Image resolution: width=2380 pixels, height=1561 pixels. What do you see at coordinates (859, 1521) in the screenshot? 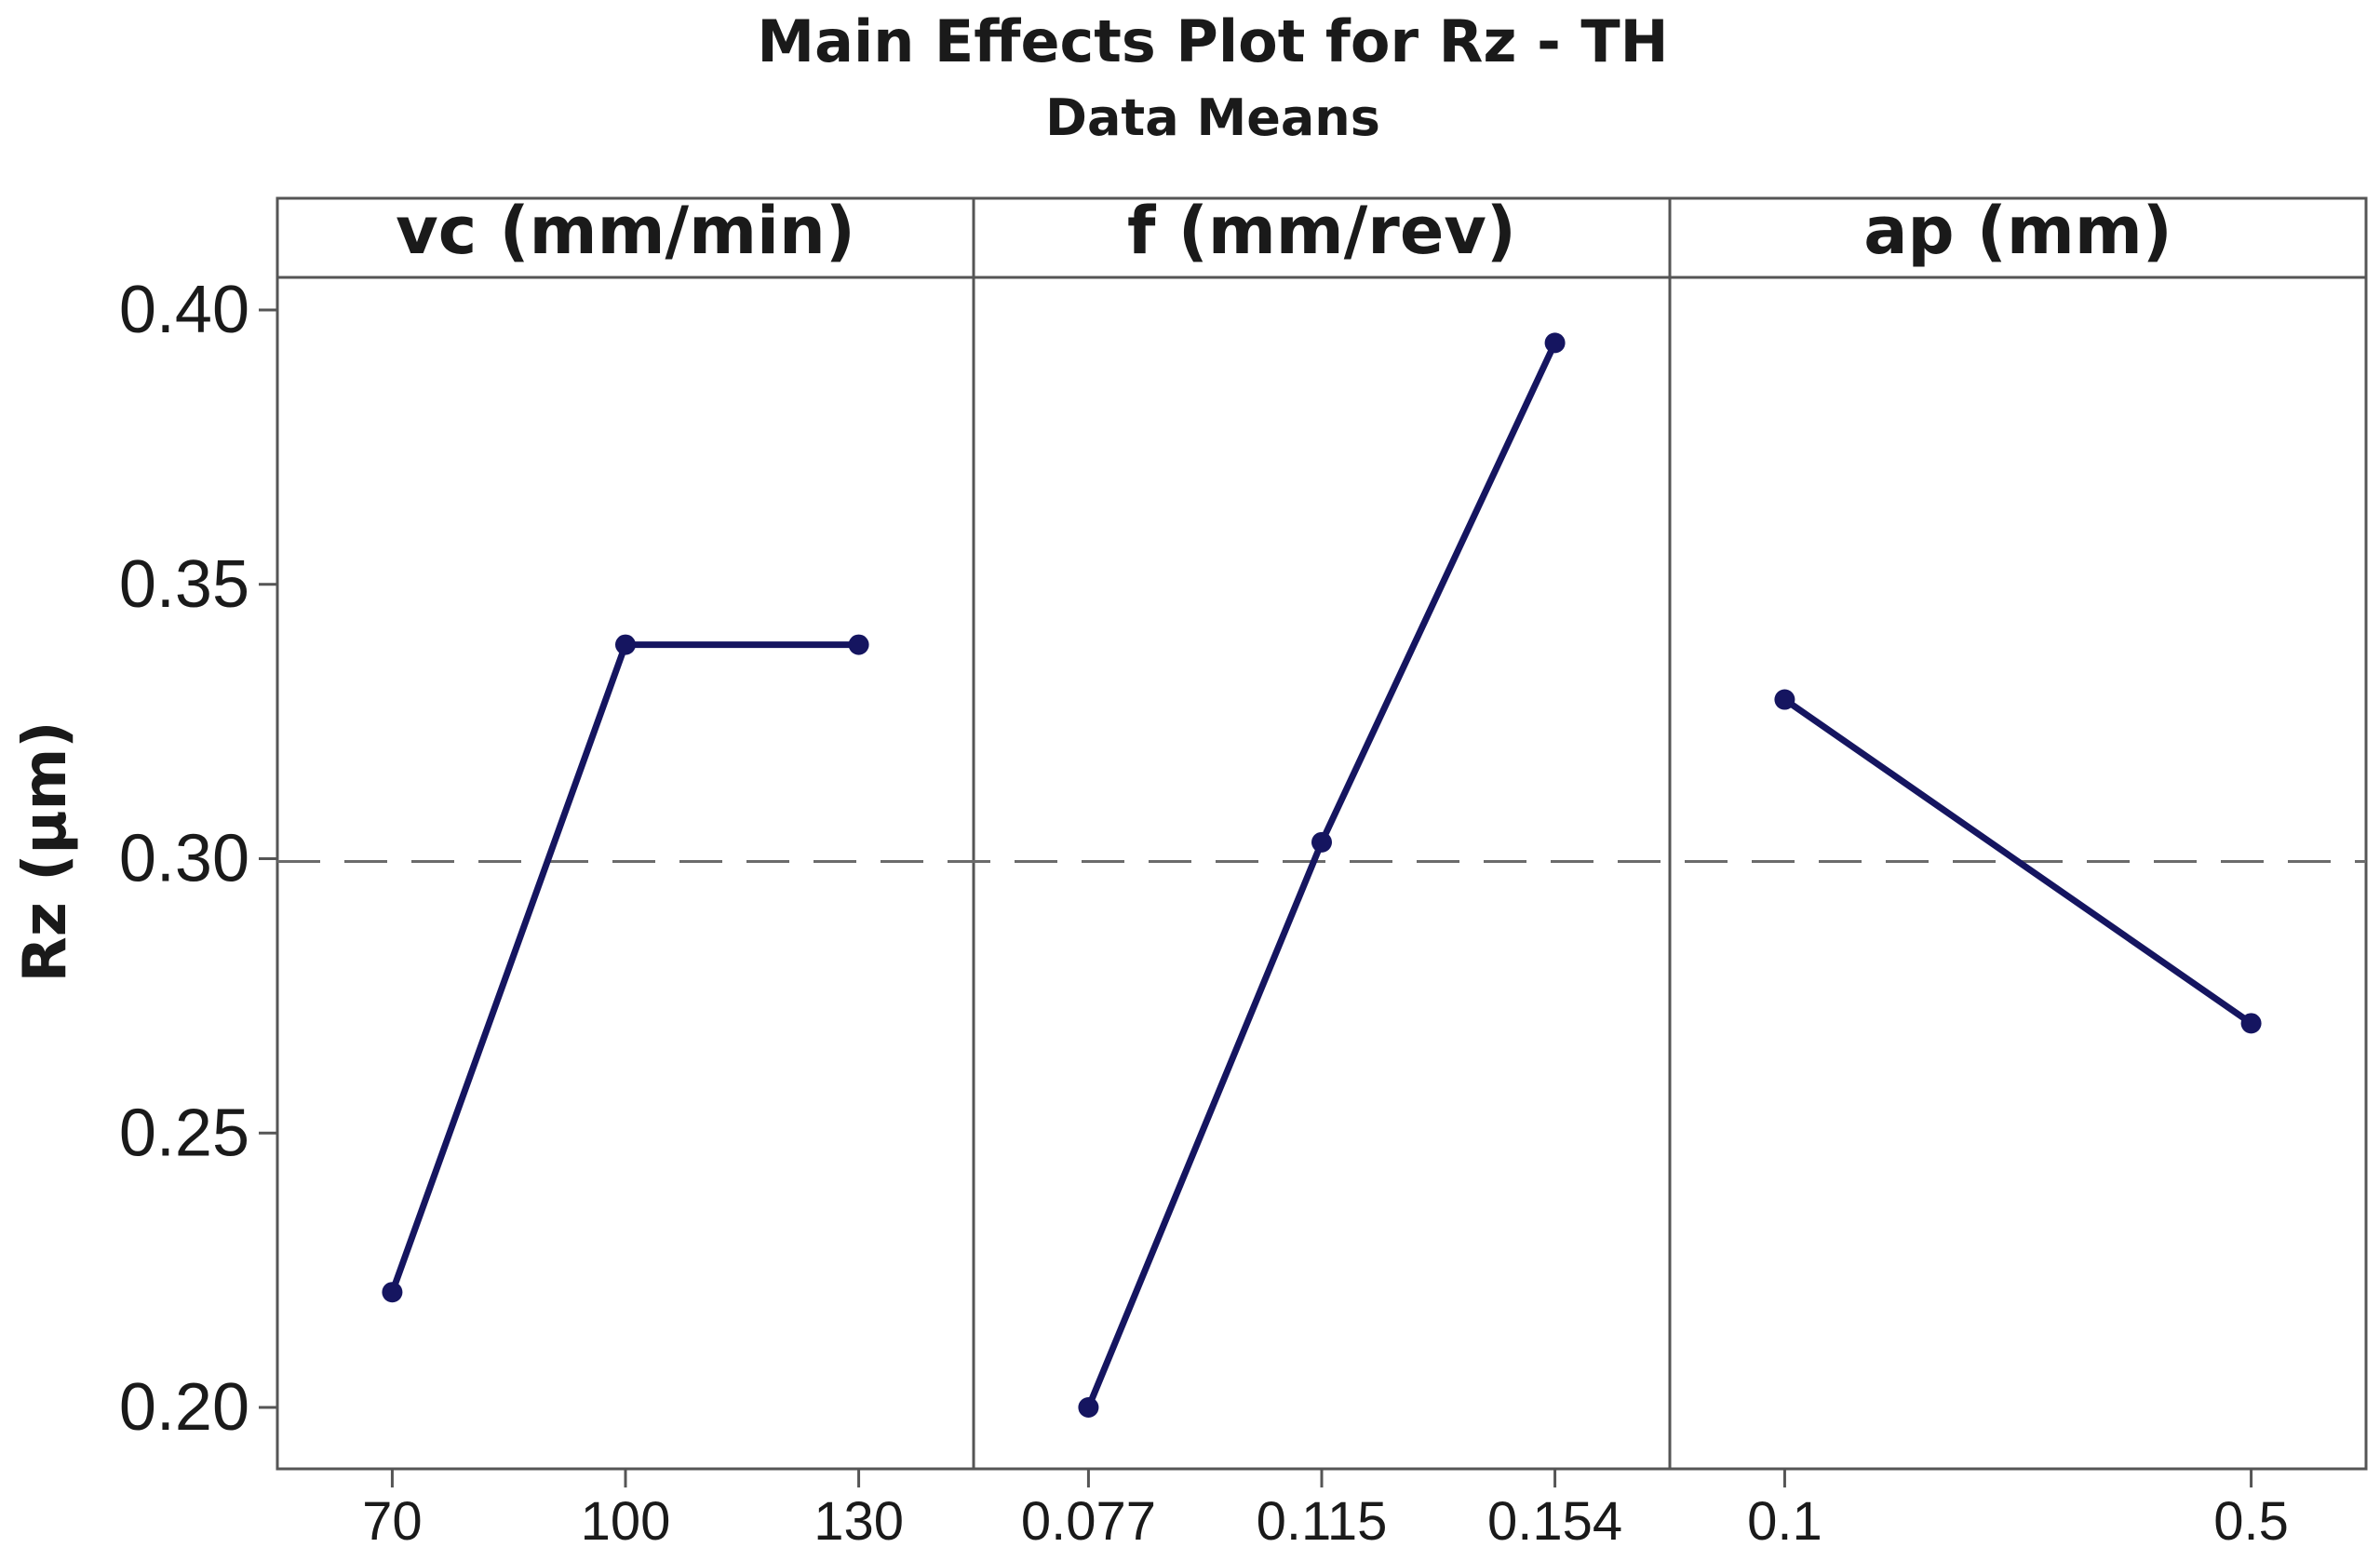
I see `x-tick-label: 130` at bounding box center [859, 1521].